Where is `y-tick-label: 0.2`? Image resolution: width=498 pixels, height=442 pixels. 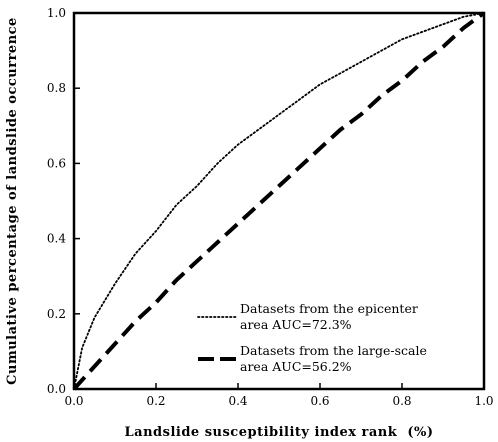 y-tick-label: 0.2 is located at coordinates (56, 314).